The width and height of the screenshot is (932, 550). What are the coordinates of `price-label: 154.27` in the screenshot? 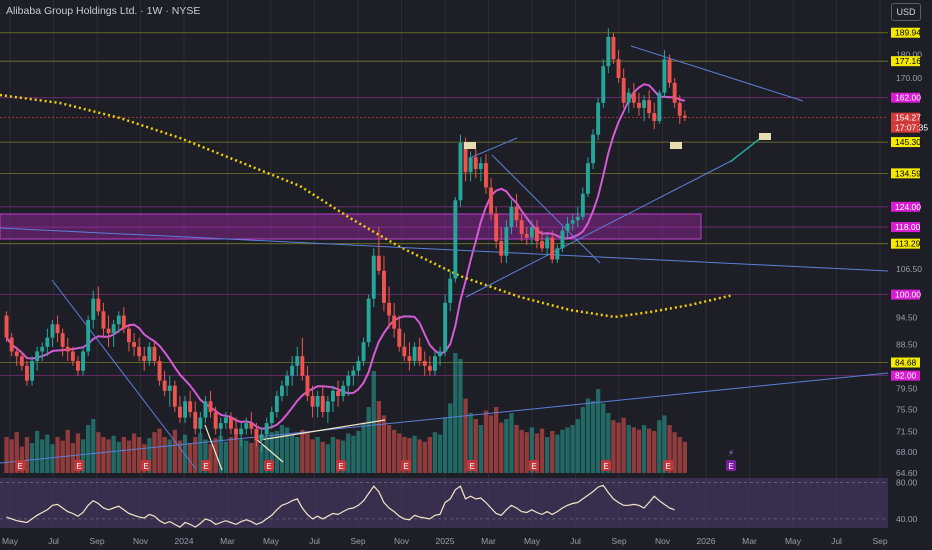 It's located at (906, 117).